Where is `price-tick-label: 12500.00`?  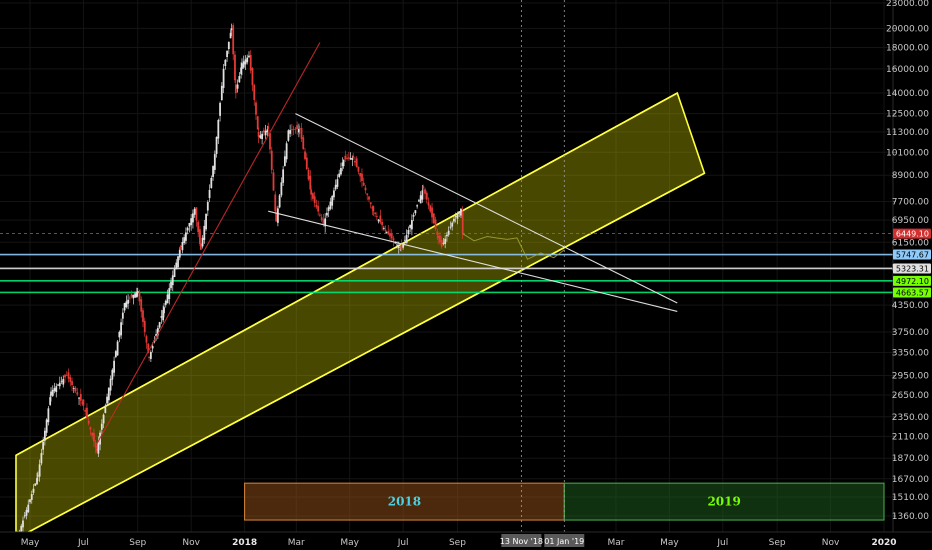
price-tick-label: 12500.00 is located at coordinates (907, 115).